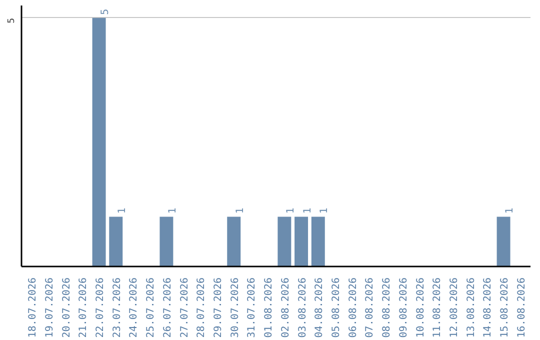 This screenshot has width=540, height=340. Describe the element at coordinates (66, 307) in the screenshot. I see `x-tick-label: 20.07.2026` at that location.